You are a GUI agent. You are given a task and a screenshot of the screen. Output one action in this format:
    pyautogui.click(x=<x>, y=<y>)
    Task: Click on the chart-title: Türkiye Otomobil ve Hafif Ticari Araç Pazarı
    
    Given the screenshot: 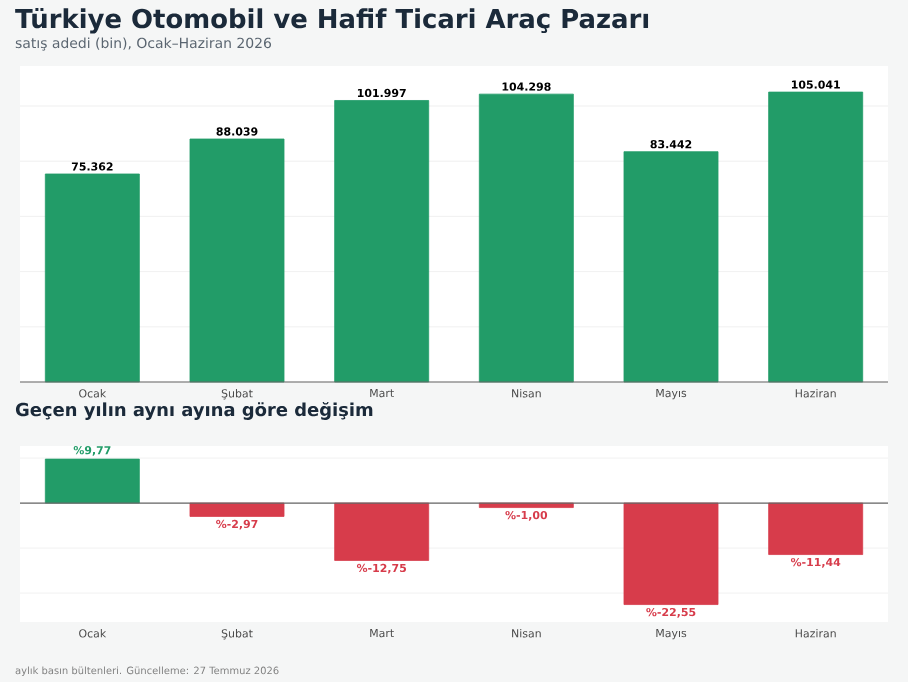 What is the action you would take?
    pyautogui.click(x=332, y=20)
    